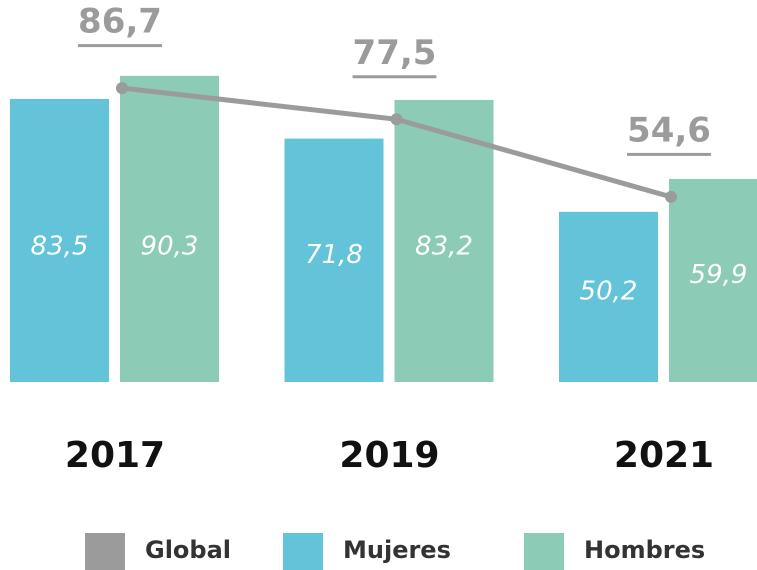 The height and width of the screenshot is (570, 757). What do you see at coordinates (669, 130) in the screenshot?
I see `value-label: 54,6` at bounding box center [669, 130].